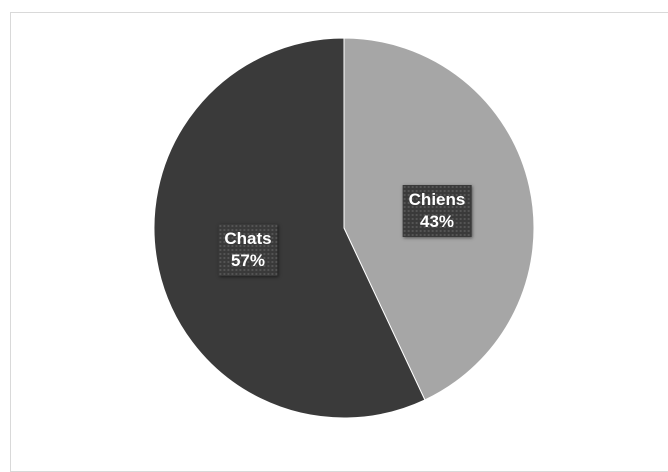 This screenshot has height=472, width=668. What do you see at coordinates (248, 260) in the screenshot?
I see `slice-percent-chats: 57%` at bounding box center [248, 260].